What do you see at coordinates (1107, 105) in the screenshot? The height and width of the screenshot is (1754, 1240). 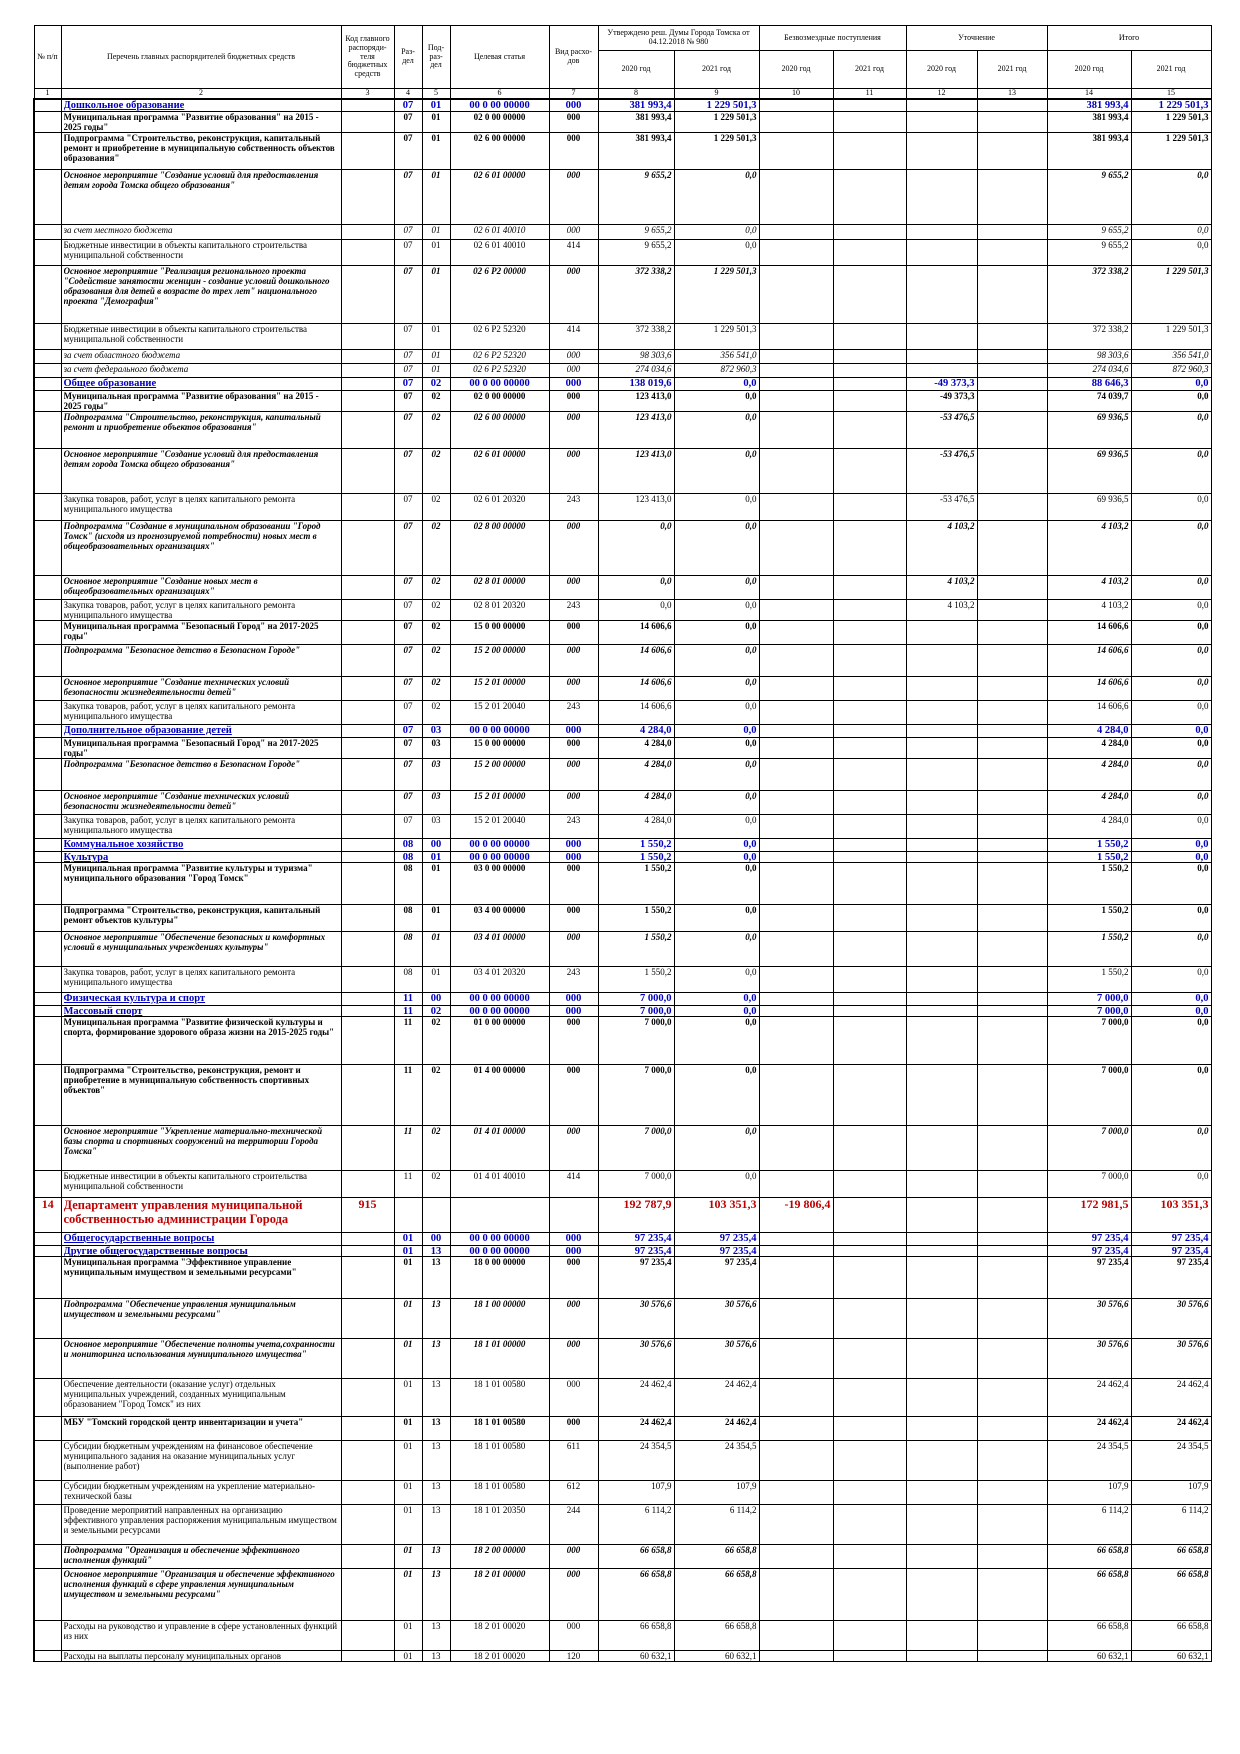 I see `cell-text: 381 993,4` at bounding box center [1107, 105].